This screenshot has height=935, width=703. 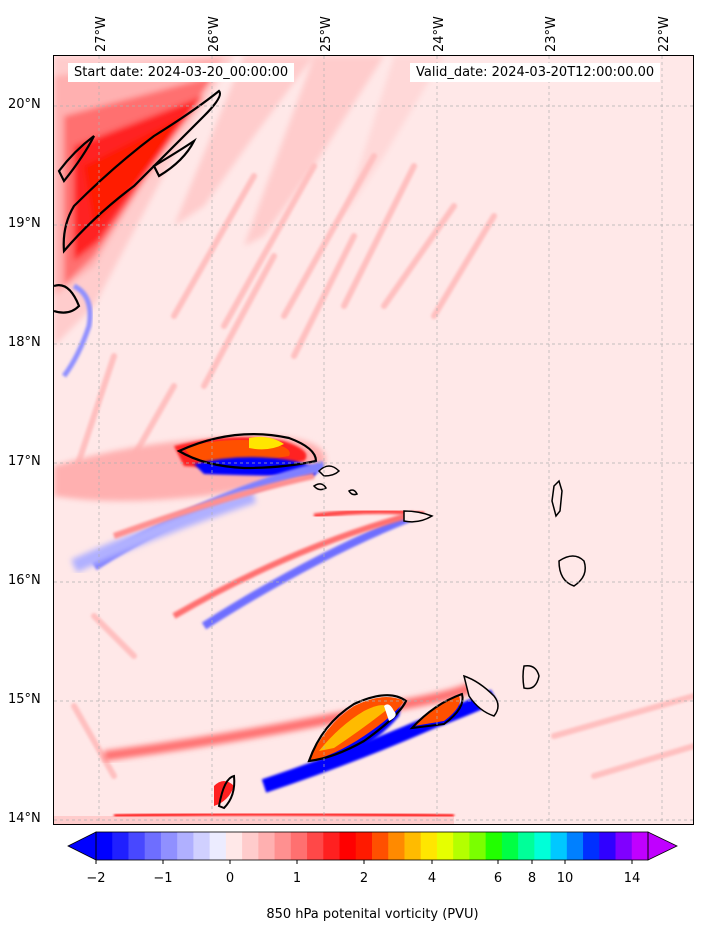 I want to click on lat-label-17n: 17°N, so click(x=24, y=461).